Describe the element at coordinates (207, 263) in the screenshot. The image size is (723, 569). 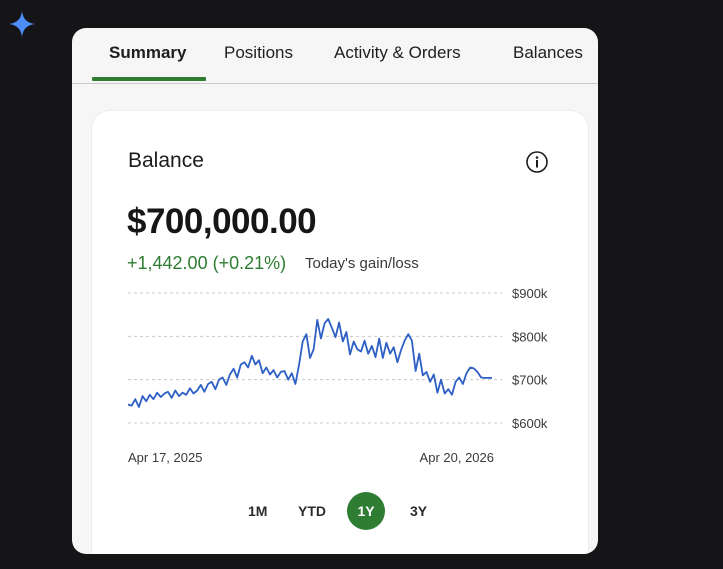
I see `daily-gain-value: +1,442.00 (+0.21%)` at that location.